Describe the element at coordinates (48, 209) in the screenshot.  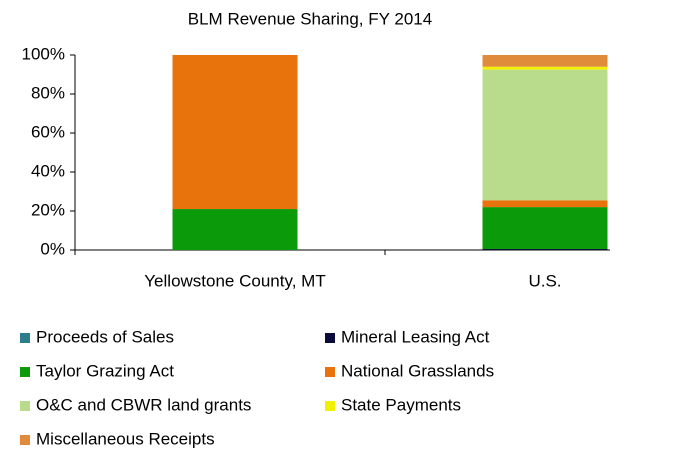
I see `y-tick-label: 20%` at that location.